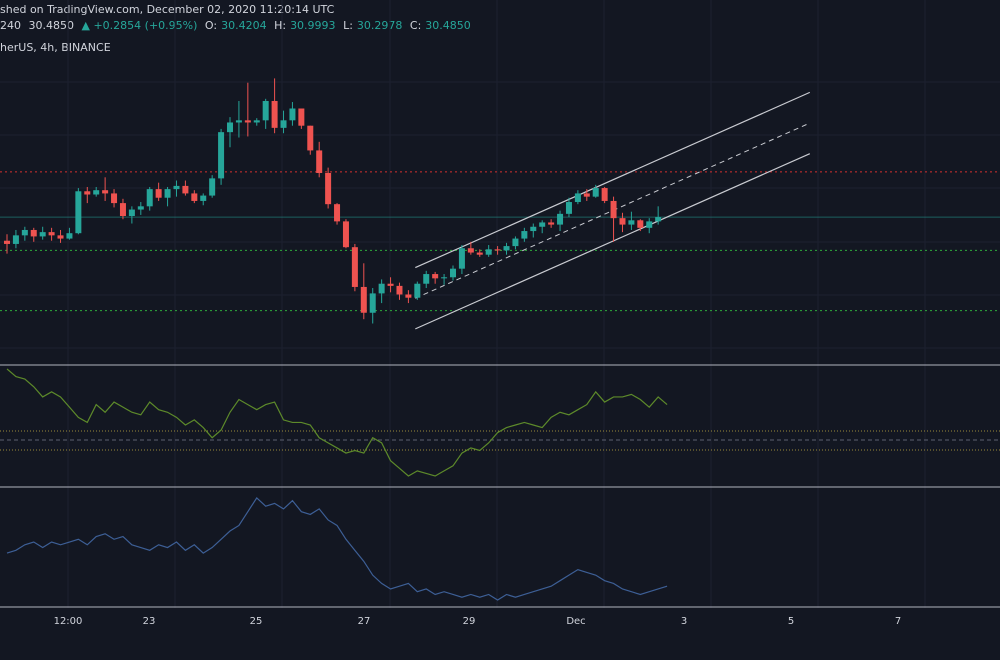 The image size is (1000, 660). I want to click on channel-upper, so click(613, 180).